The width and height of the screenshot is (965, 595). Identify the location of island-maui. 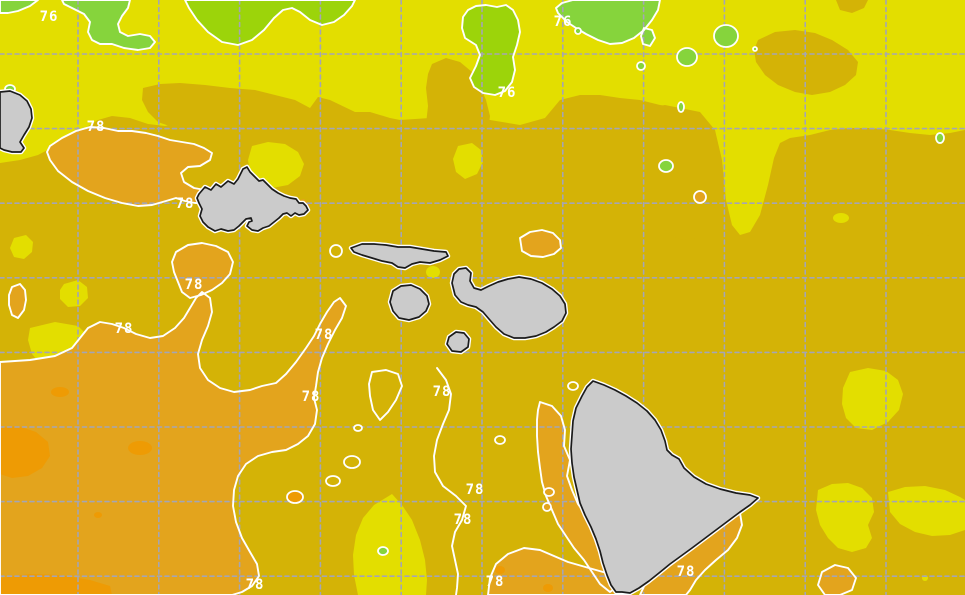
(509, 303).